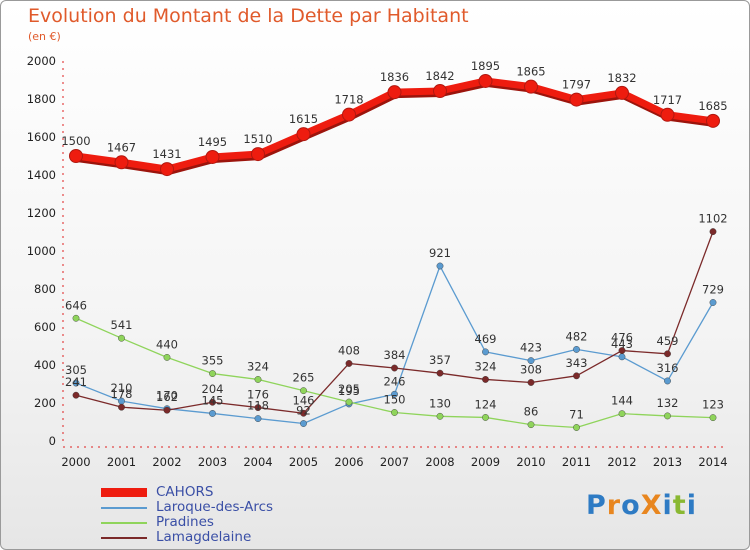 Image resolution: width=750 pixels, height=550 pixels. I want to click on data-label-pradines: 324, so click(258, 366).